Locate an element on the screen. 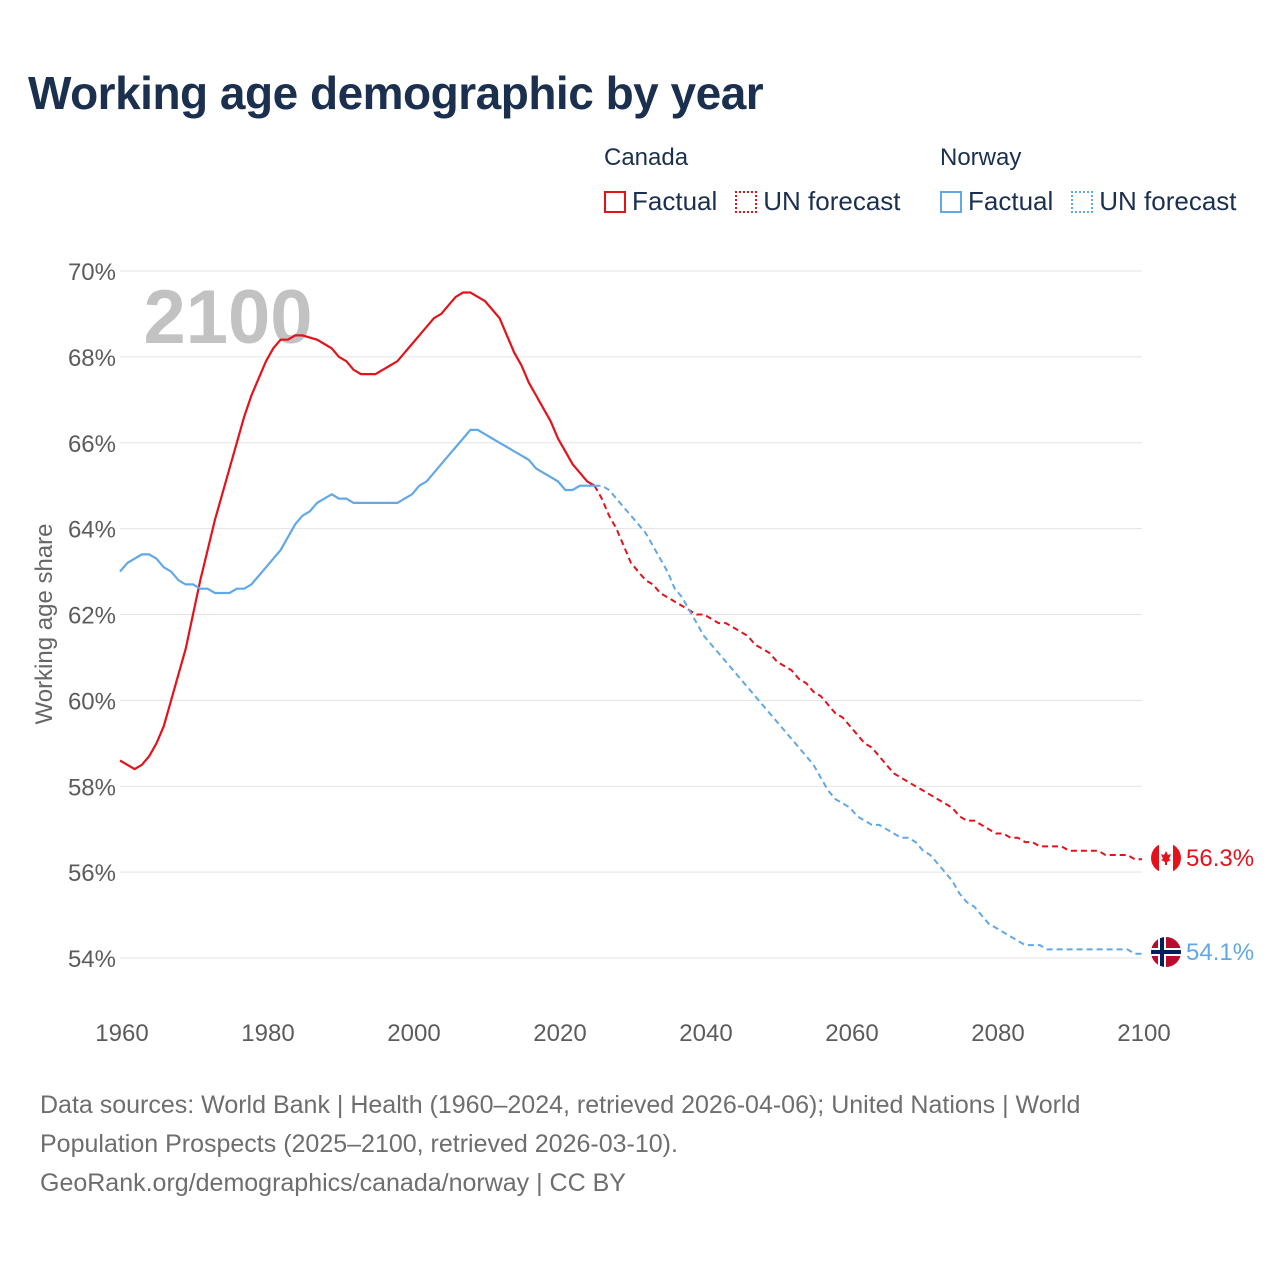 This screenshot has height=1280, width=1280. legend-swatch-norway-forecast is located at coordinates (1082, 201).